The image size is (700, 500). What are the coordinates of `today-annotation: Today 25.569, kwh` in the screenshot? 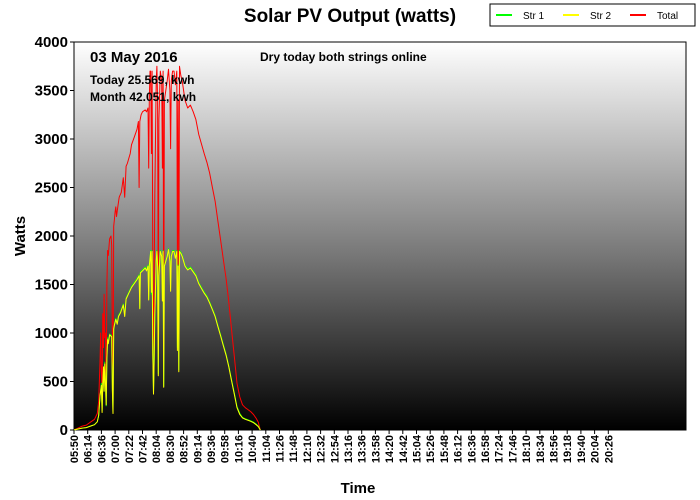 It's located at (142, 80).